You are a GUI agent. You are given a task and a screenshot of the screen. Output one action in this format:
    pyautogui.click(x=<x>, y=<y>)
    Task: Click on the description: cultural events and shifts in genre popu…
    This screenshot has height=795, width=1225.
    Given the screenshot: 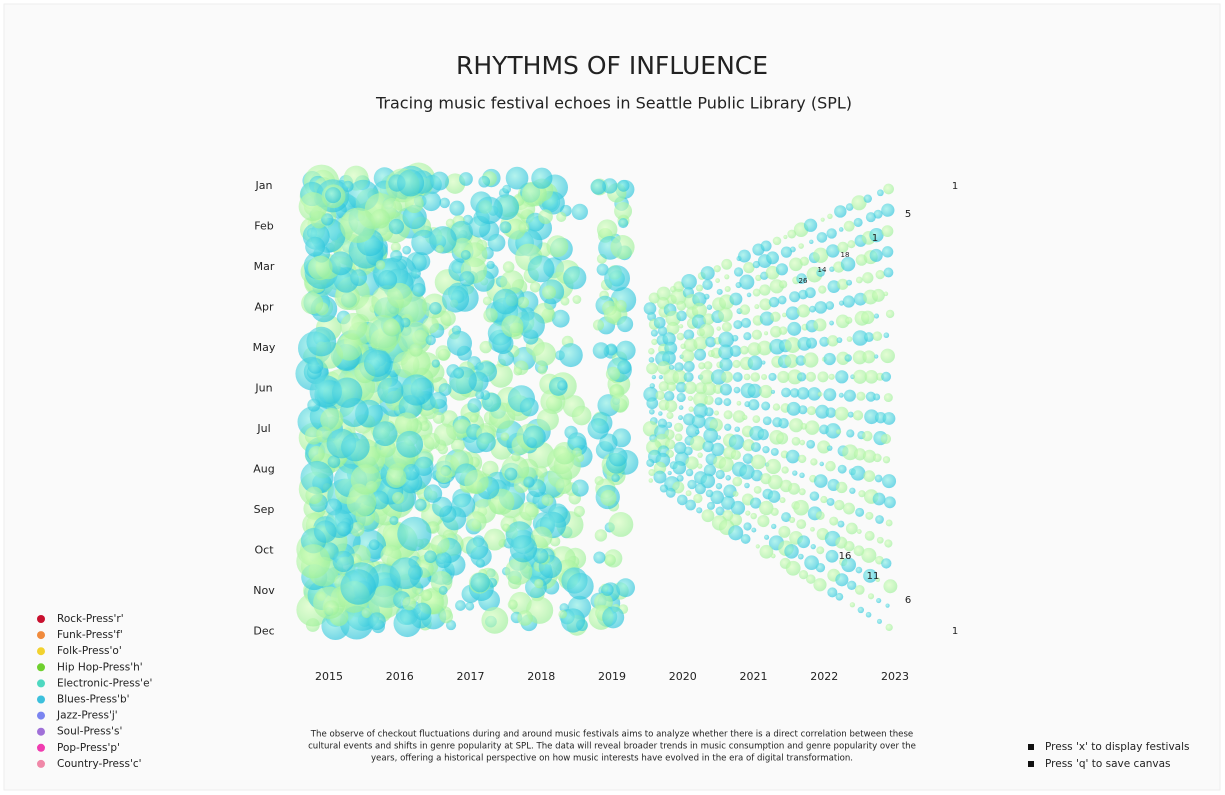 What is the action you would take?
    pyautogui.click(x=612, y=747)
    